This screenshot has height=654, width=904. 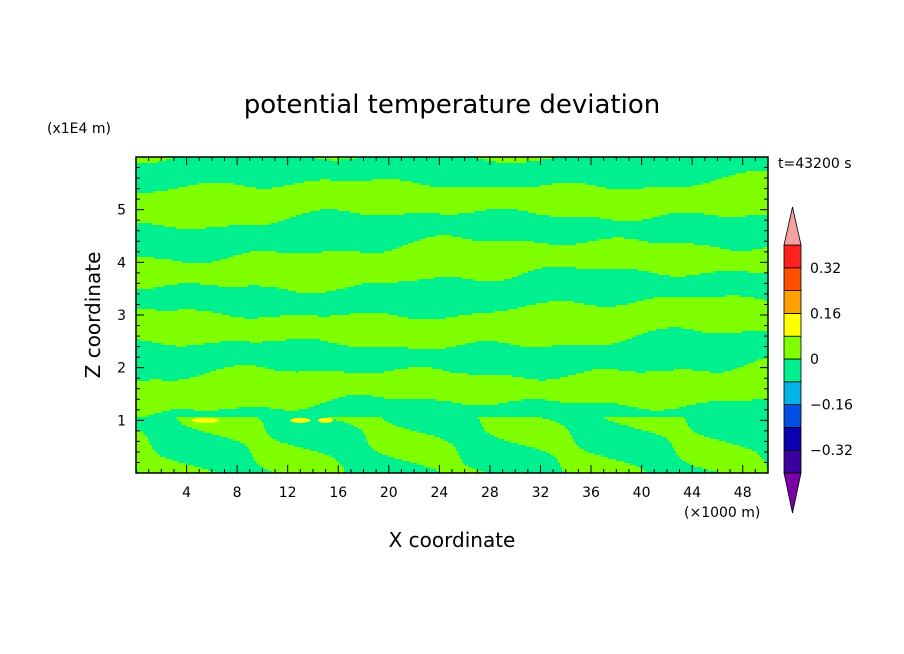 I want to click on x-tick-label: 32, so click(x=541, y=493).